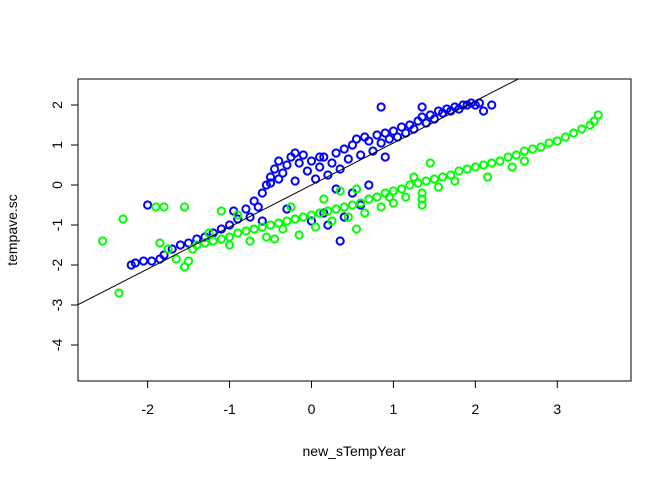  What do you see at coordinates (475, 409) in the screenshot?
I see `x-tick-label: 2` at bounding box center [475, 409].